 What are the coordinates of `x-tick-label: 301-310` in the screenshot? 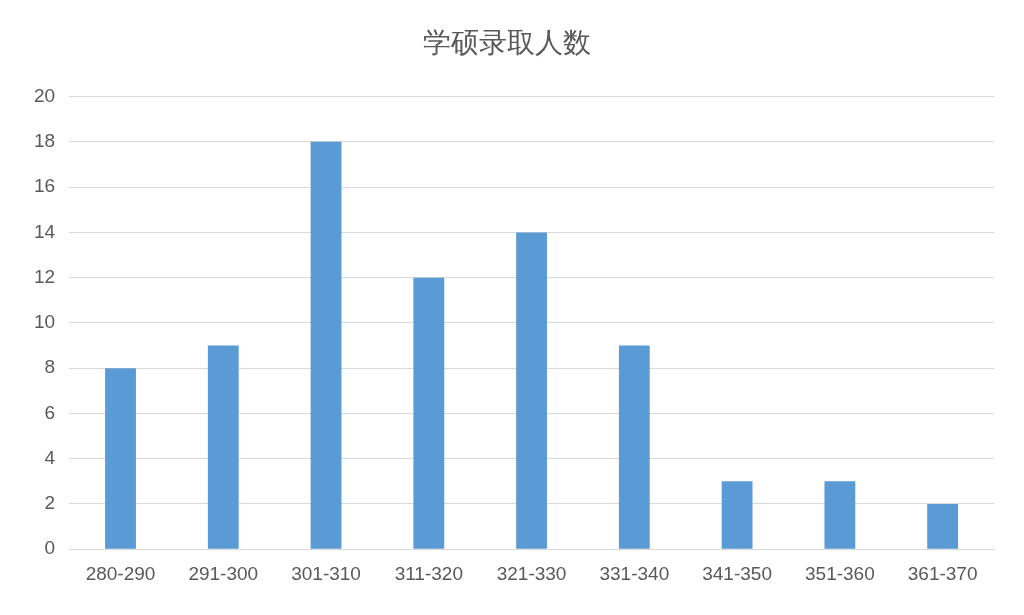 It's located at (326, 573).